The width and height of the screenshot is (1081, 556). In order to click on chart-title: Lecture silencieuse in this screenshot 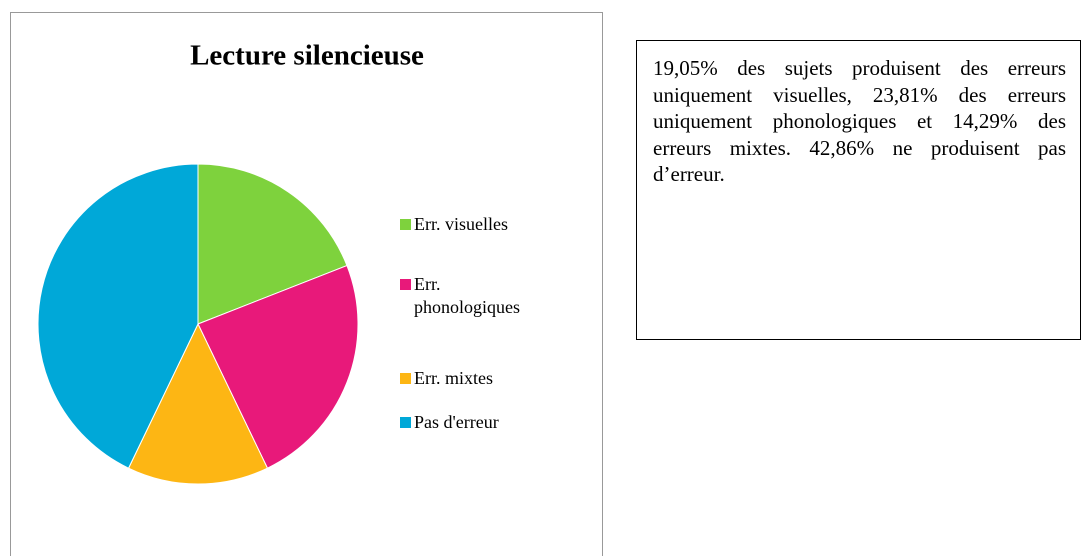, I will do `click(307, 56)`.